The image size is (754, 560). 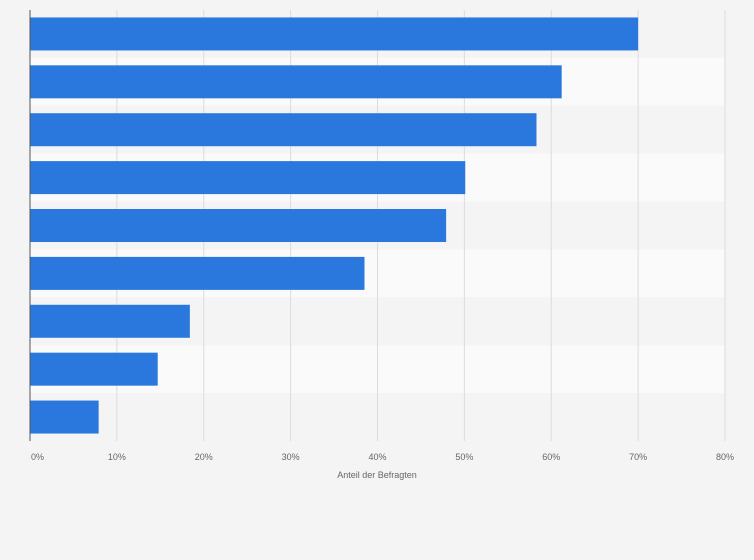 What do you see at coordinates (551, 457) in the screenshot?
I see `x-tick-label: 60%` at bounding box center [551, 457].